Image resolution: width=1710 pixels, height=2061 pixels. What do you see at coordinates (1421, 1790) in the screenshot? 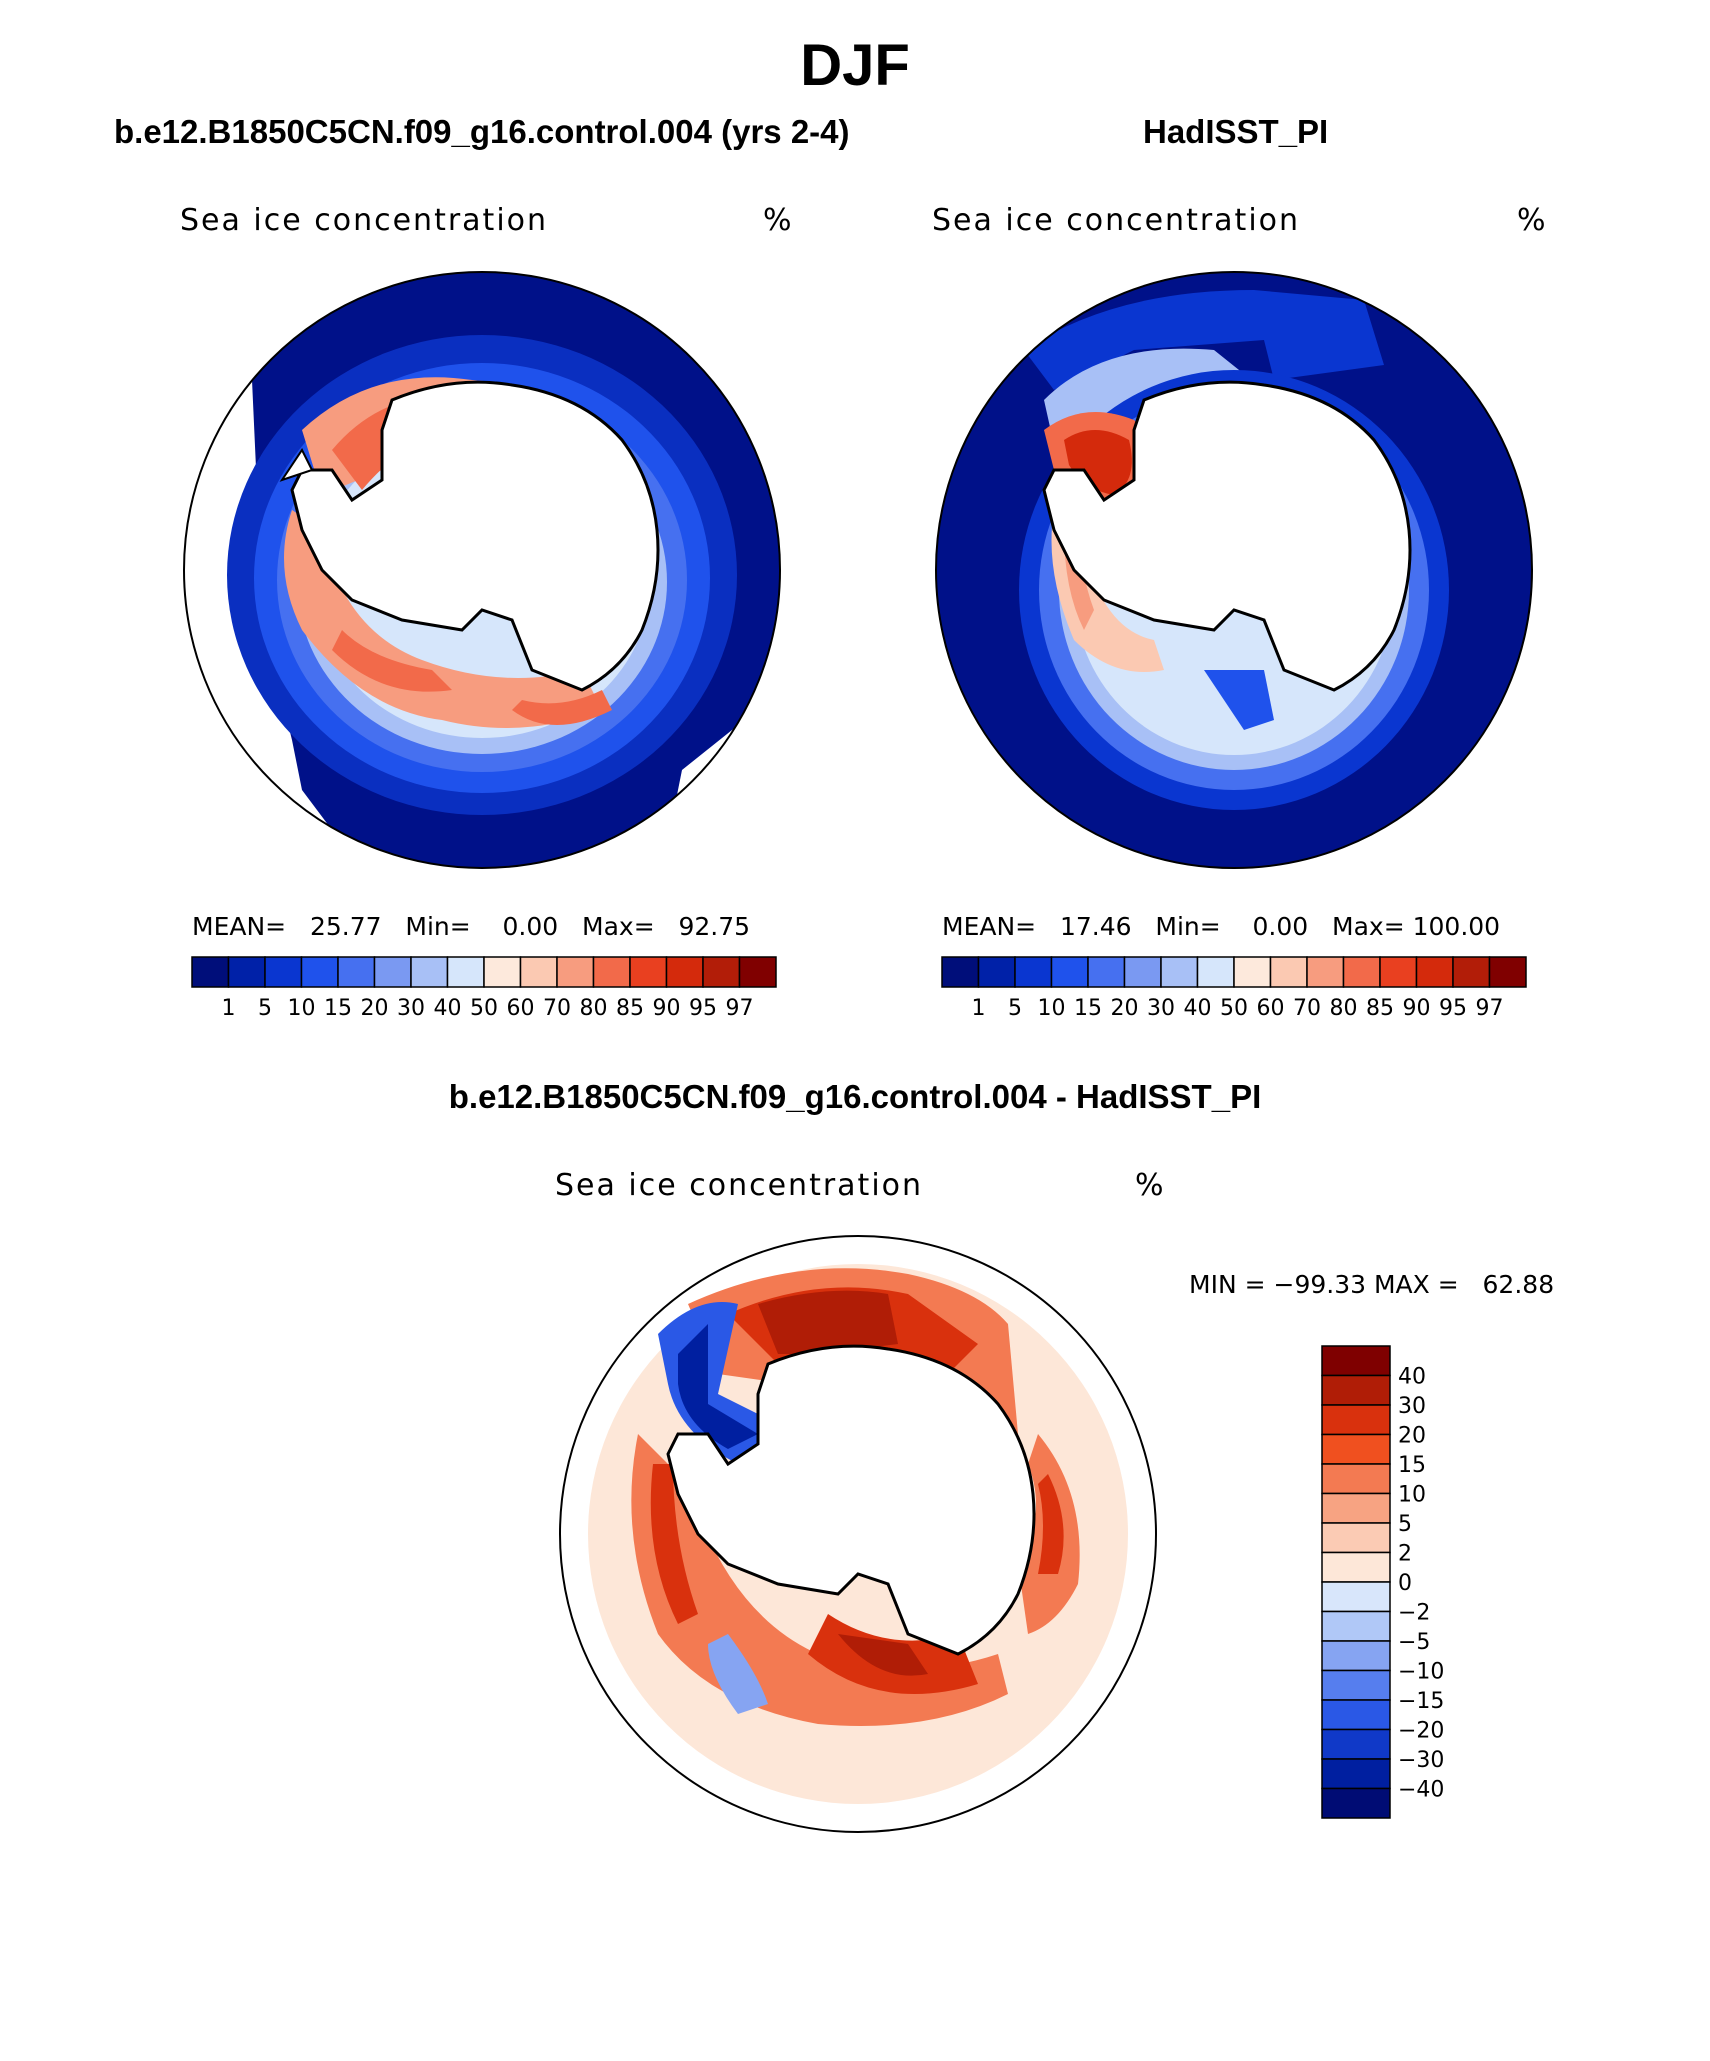
I see `colorbar-level-label: −40` at bounding box center [1421, 1790].